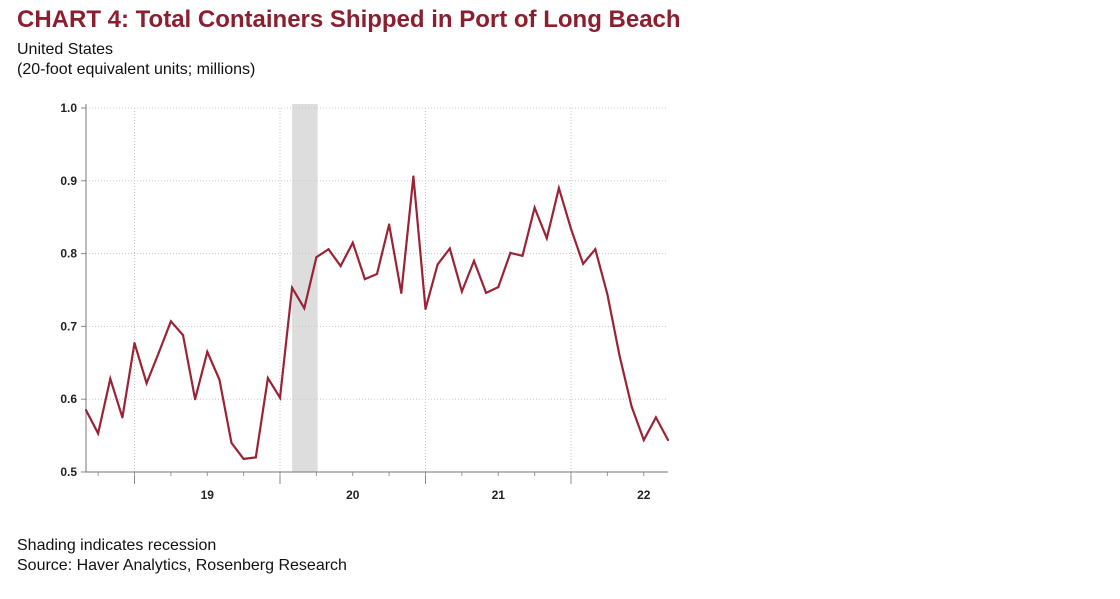 This screenshot has width=1120, height=599. Describe the element at coordinates (208, 495) in the screenshot. I see `x-tick-label: 19` at that location.